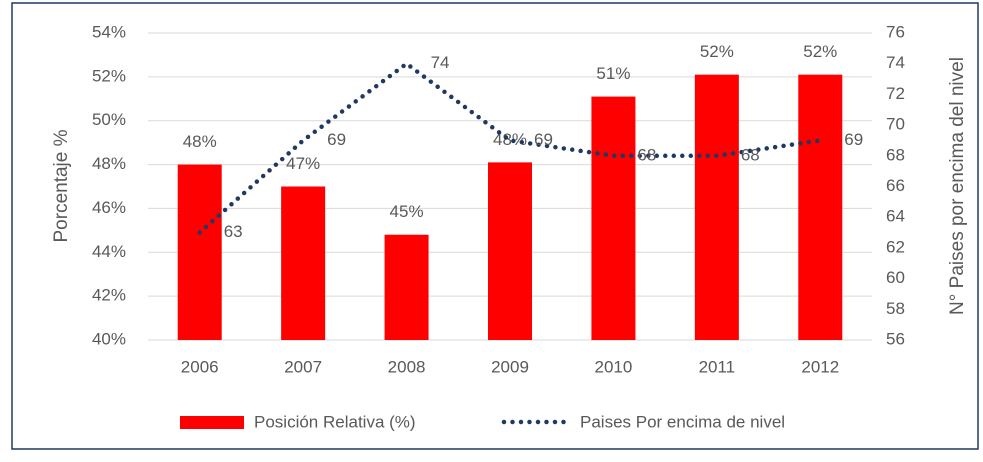  I want to click on y-tick-label: 44%, so click(109, 251).